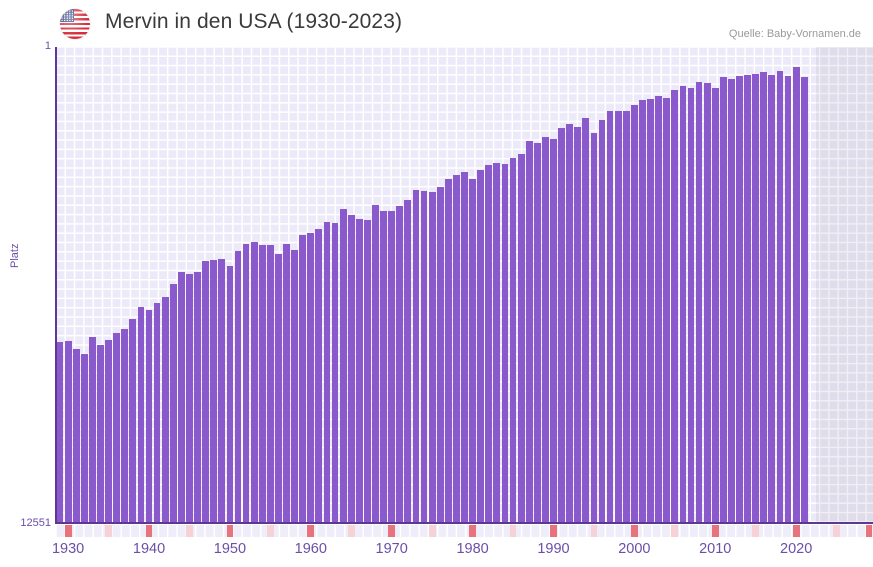  What do you see at coordinates (844, 285) in the screenshot?
I see `future-shaded-region` at bounding box center [844, 285].